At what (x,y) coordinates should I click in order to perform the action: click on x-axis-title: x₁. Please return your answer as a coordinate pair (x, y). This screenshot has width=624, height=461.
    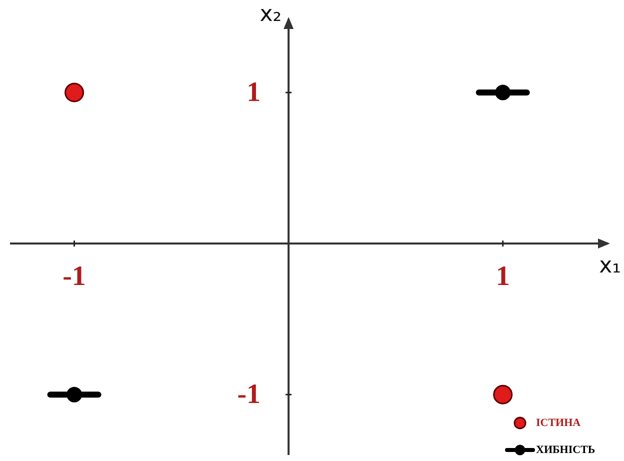
    Looking at the image, I should click on (610, 265).